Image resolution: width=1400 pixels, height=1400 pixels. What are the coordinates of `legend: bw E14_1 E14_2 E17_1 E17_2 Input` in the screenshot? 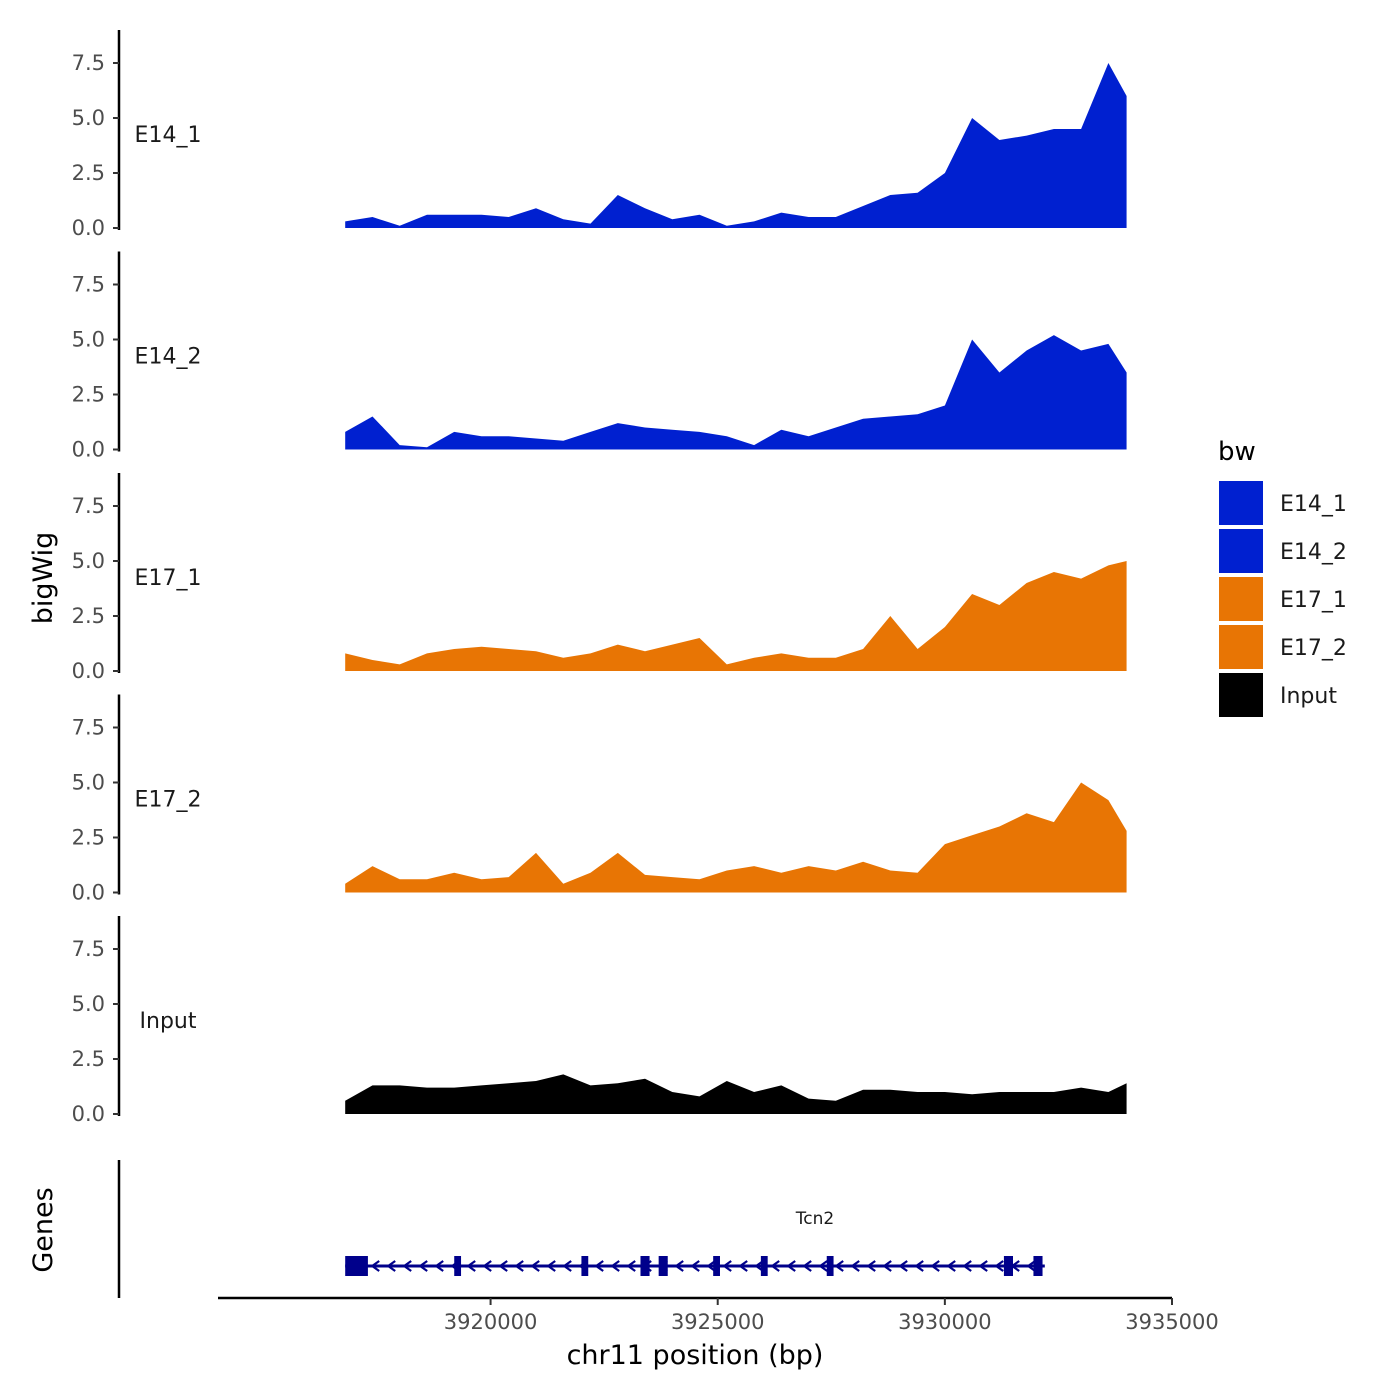 It's located at (1282, 578).